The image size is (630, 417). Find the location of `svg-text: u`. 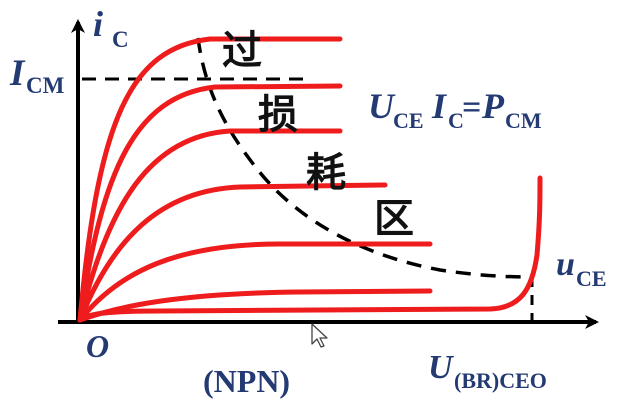

svg-text: u is located at coordinates (565, 264).